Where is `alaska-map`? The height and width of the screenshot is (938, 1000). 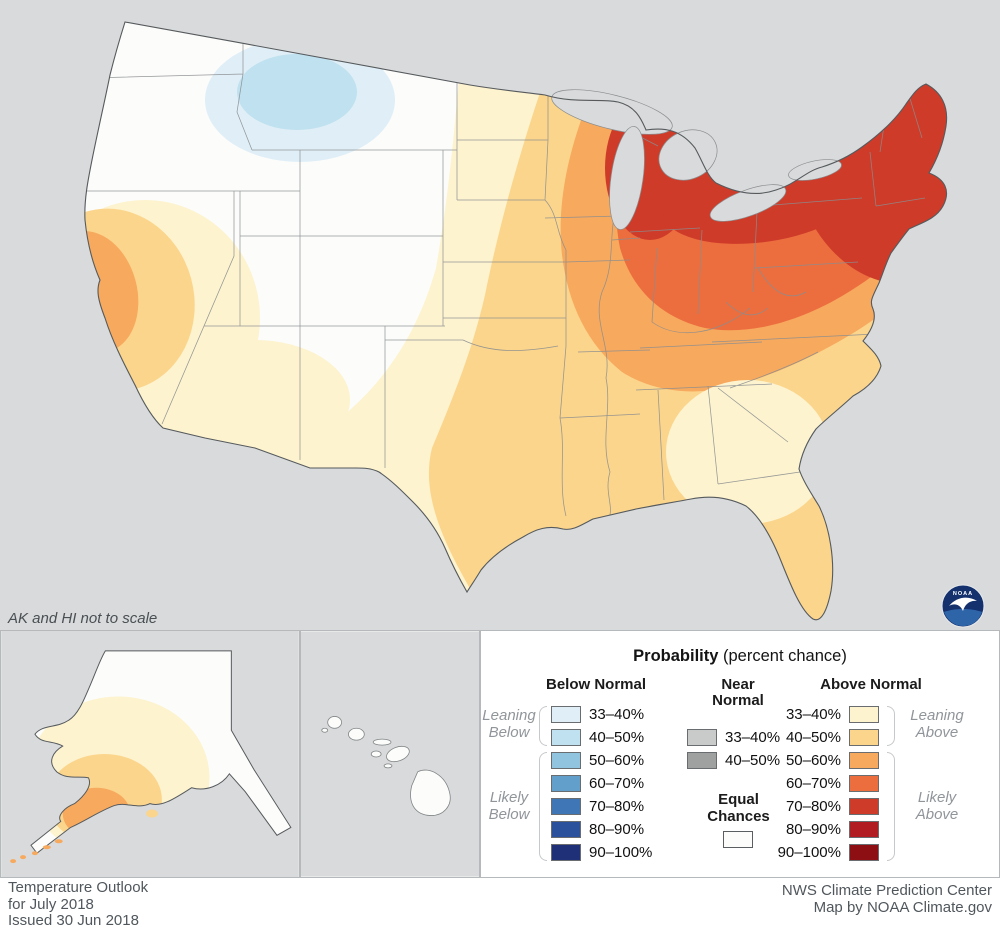
alaska-map is located at coordinates (150, 754).